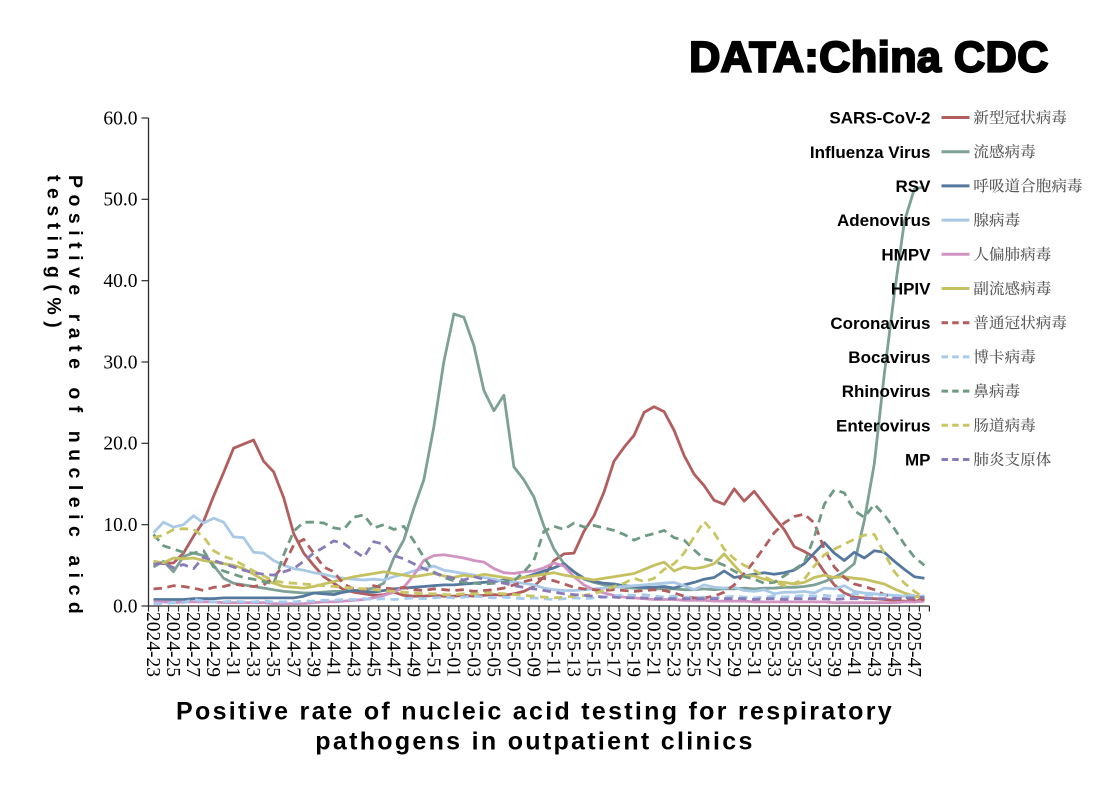 The image size is (1098, 793). What do you see at coordinates (873, 644) in the screenshot?
I see `svg-text: 2025-43` at bounding box center [873, 644].